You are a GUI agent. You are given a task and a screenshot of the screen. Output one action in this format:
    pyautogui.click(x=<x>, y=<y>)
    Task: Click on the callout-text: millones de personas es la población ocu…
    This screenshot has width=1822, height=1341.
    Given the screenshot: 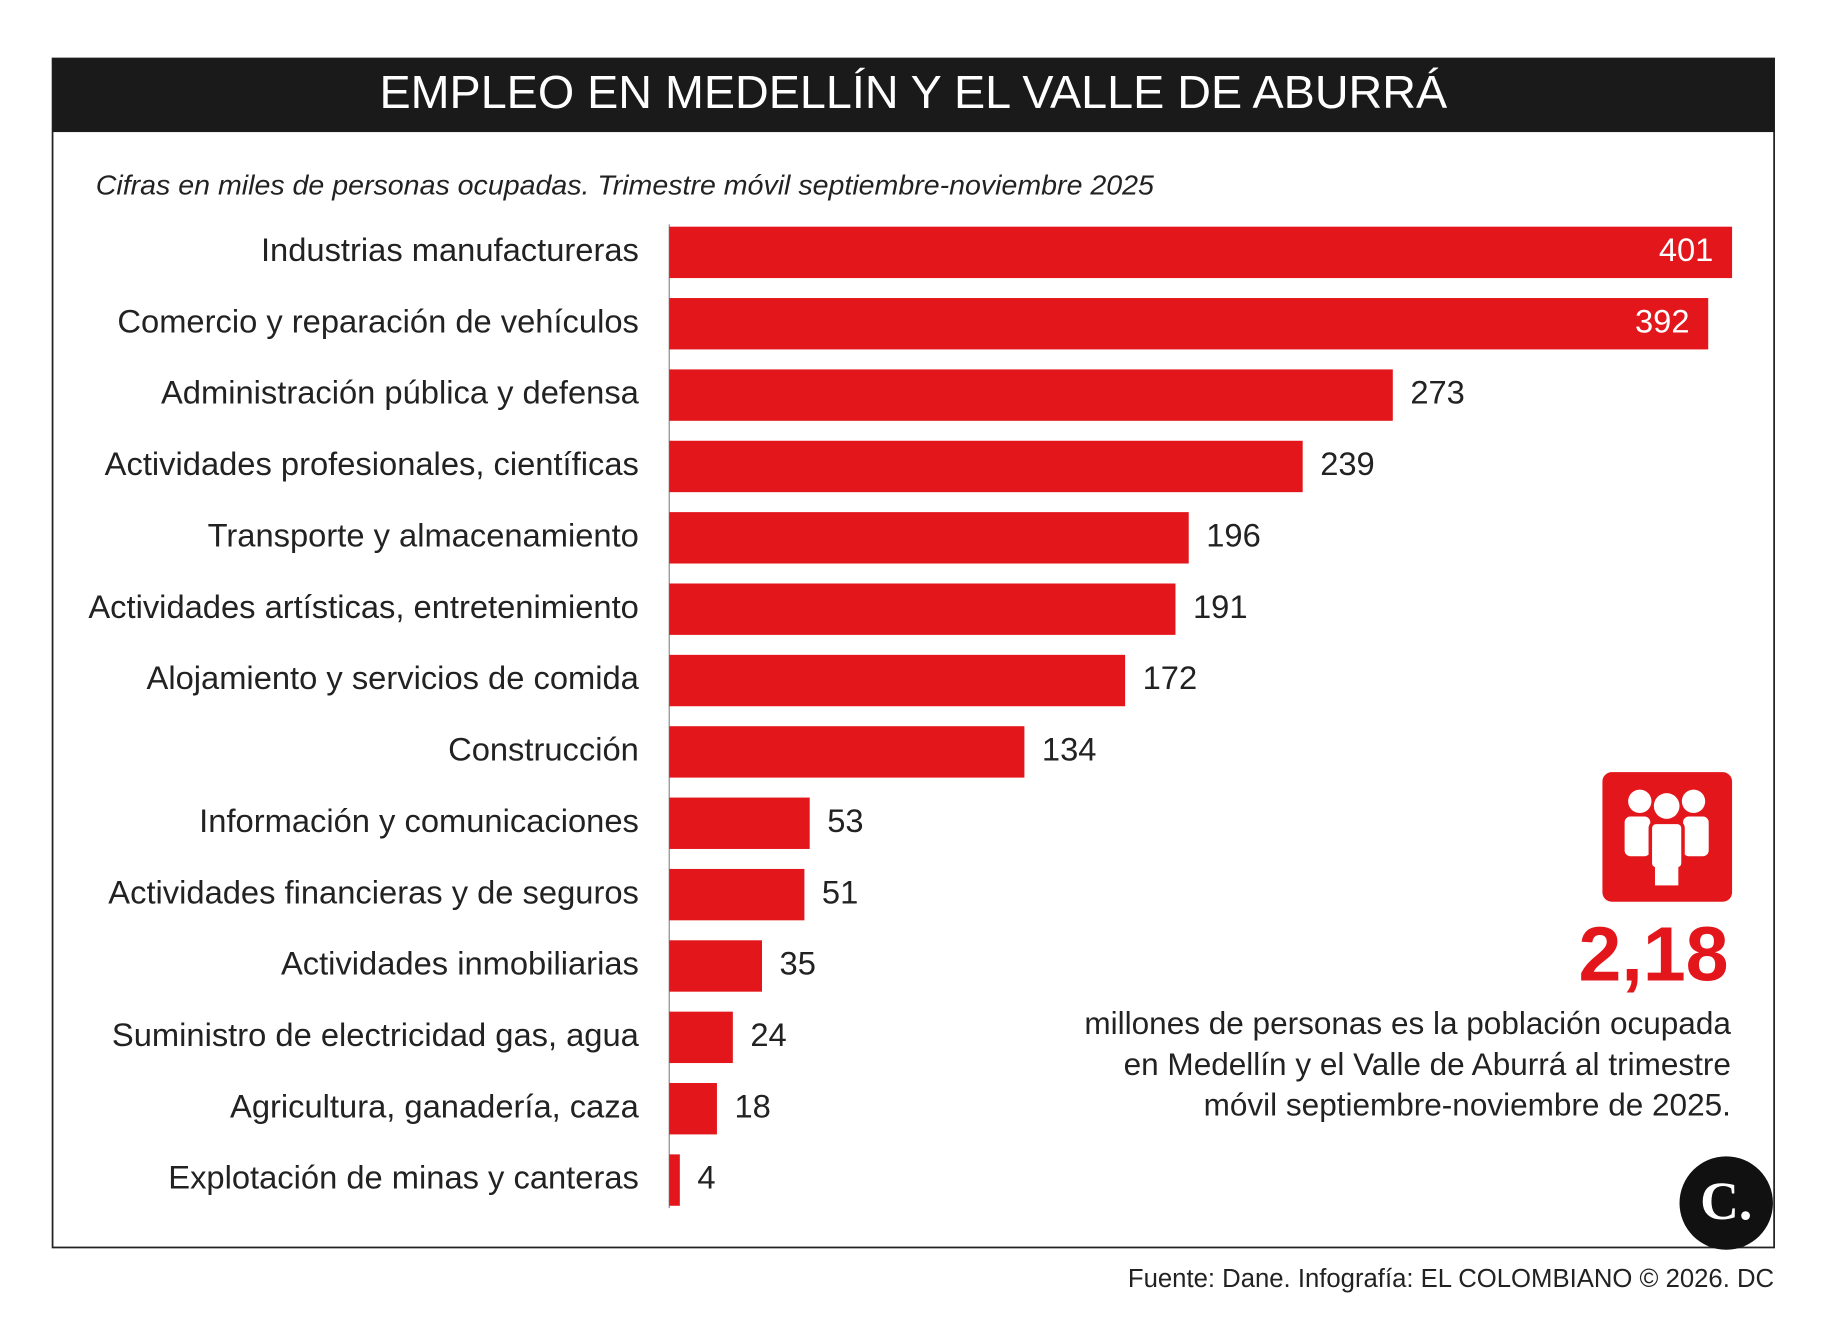 What is the action you would take?
    pyautogui.click(x=1407, y=1023)
    